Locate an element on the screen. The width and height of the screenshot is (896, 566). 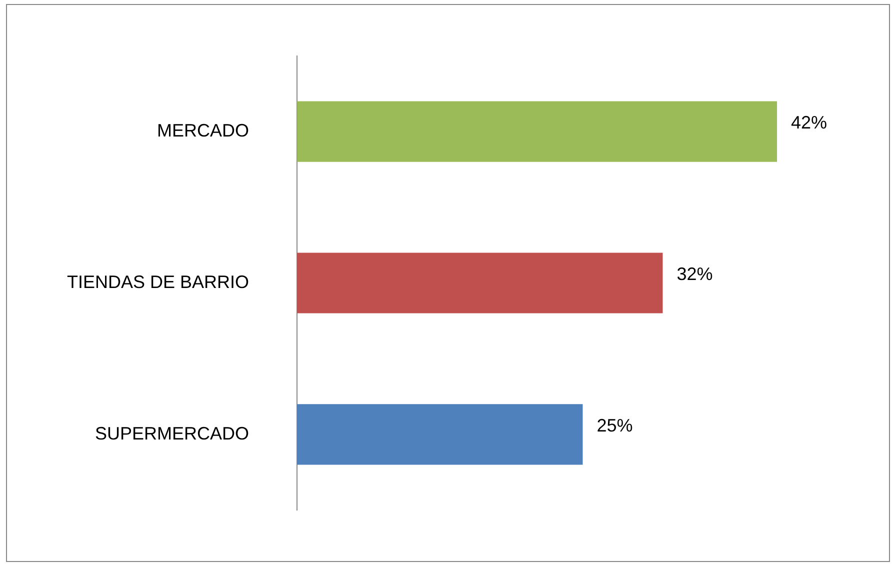
data-label: 42% is located at coordinates (809, 122).